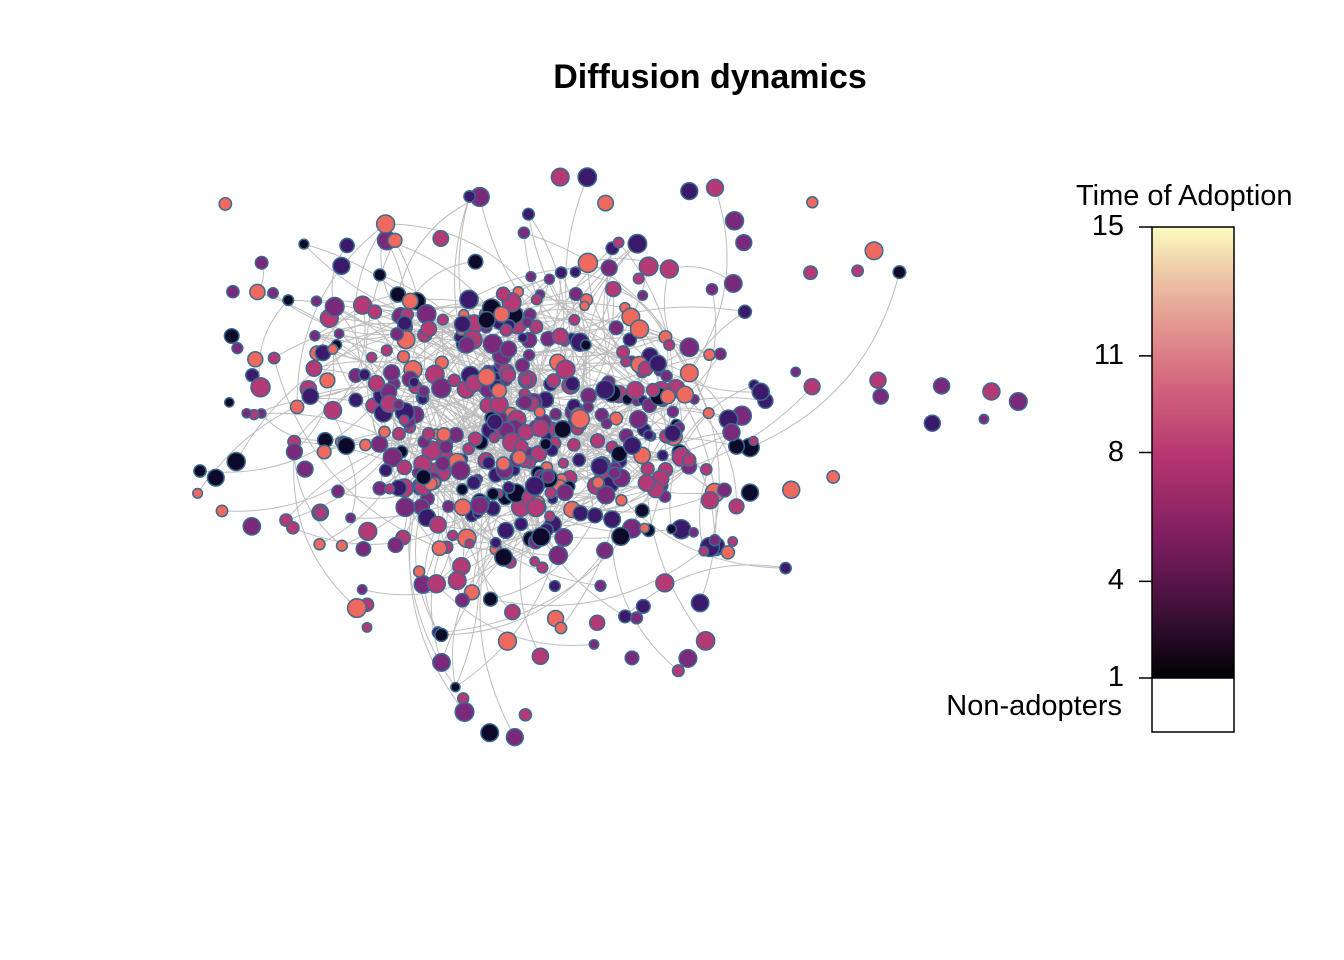 Image resolution: width=1344 pixels, height=960 pixels. Describe the element at coordinates (1193, 452) in the screenshot. I see `legend-colorbar` at that location.